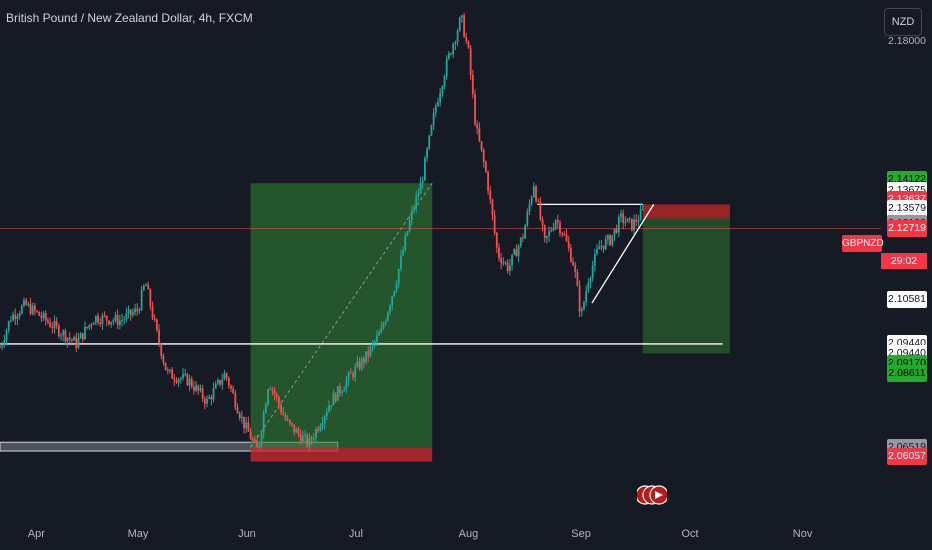 The image size is (932, 550). What do you see at coordinates (652, 495) in the screenshot?
I see `event-badge-icon` at bounding box center [652, 495].